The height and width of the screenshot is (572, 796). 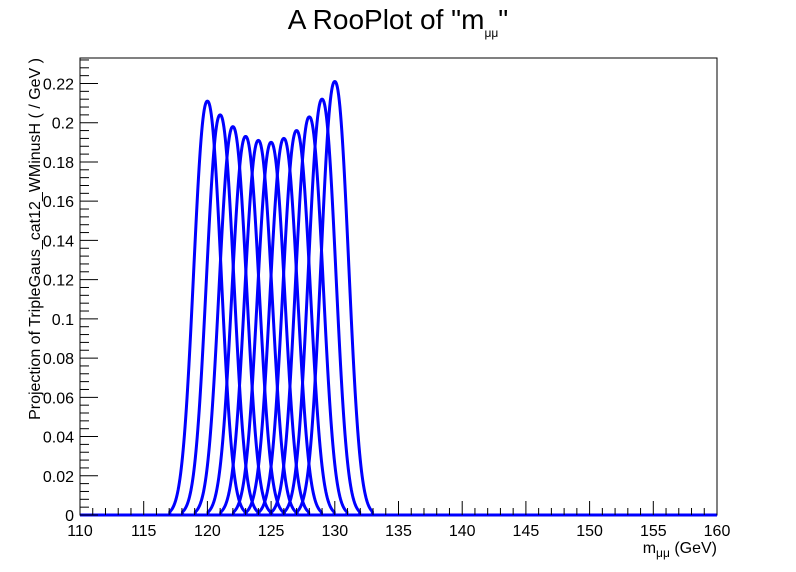 What do you see at coordinates (386, 19) in the screenshot?
I see `chart-title-main: A RooPlot of "m` at bounding box center [386, 19].